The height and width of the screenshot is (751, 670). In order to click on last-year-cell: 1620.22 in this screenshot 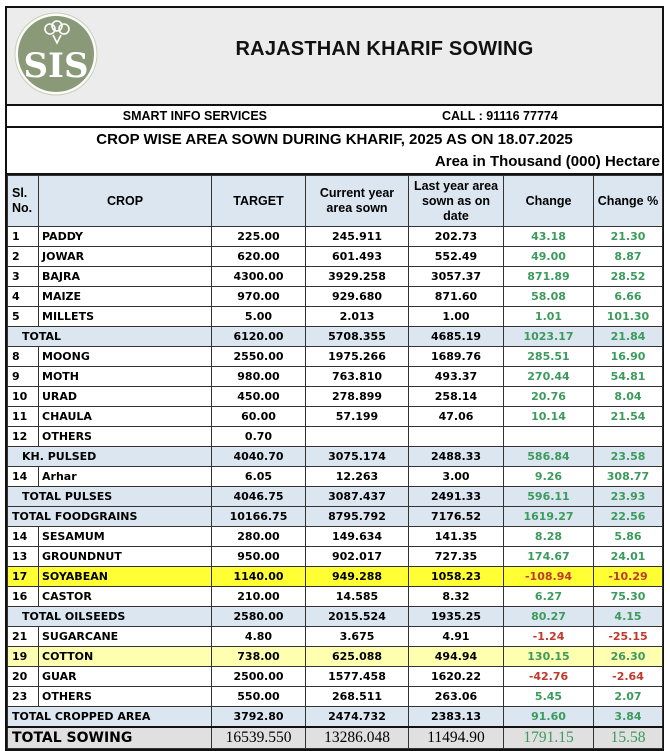, I will do `click(456, 676)`.